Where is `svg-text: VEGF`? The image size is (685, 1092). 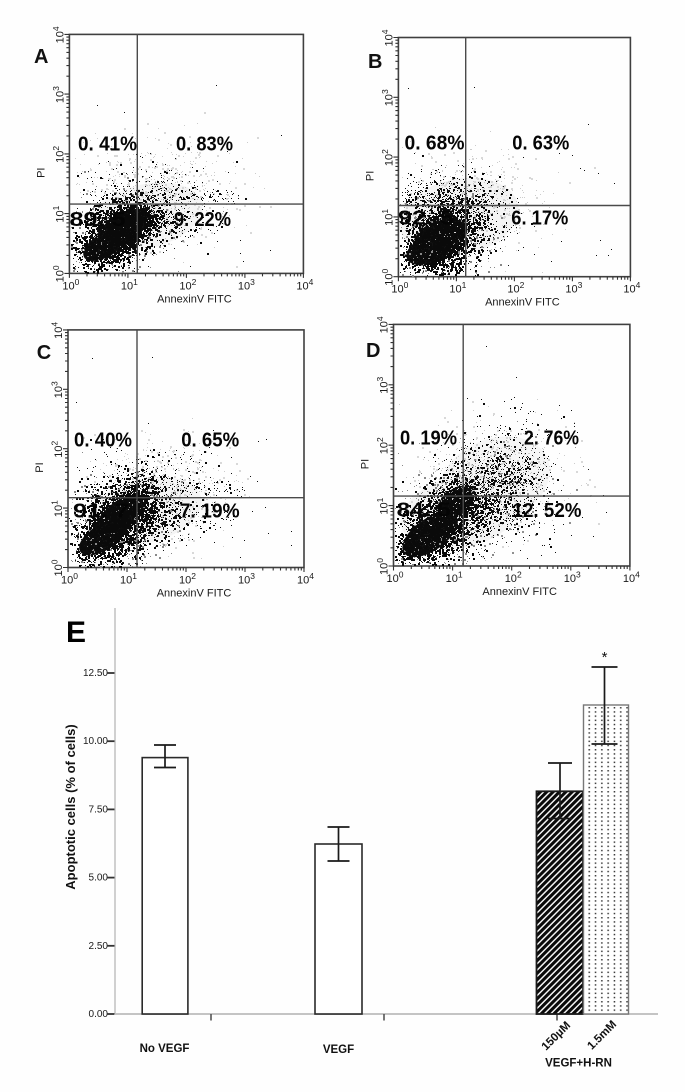 svg-text: VEGF is located at coordinates (338, 1050).